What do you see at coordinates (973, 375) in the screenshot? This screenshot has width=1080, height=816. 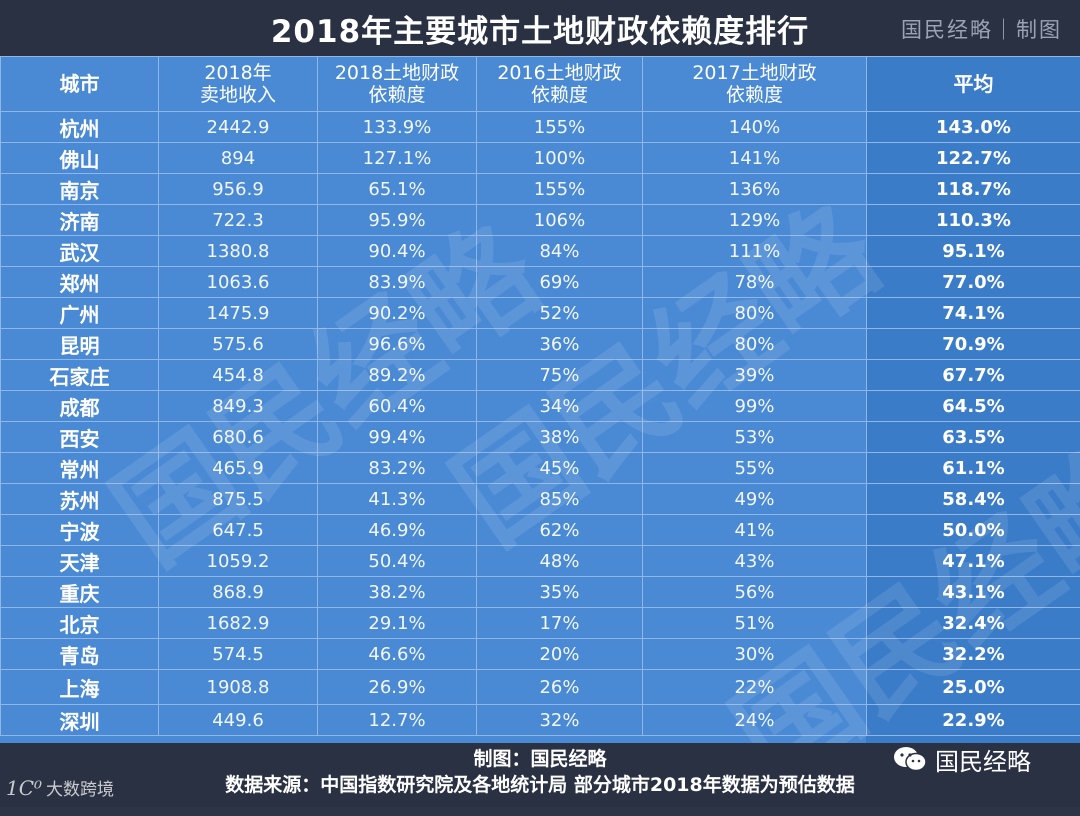 I see `average-cell: 67.7%` at bounding box center [973, 375].